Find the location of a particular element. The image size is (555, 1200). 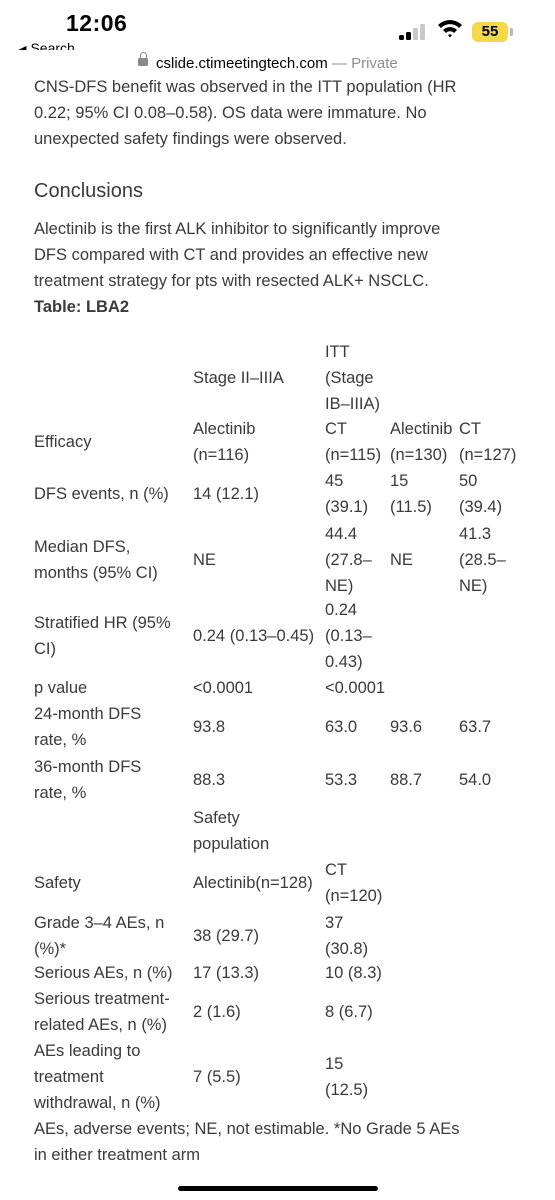

dfs-events-a2-n: 15 is located at coordinates (399, 481).